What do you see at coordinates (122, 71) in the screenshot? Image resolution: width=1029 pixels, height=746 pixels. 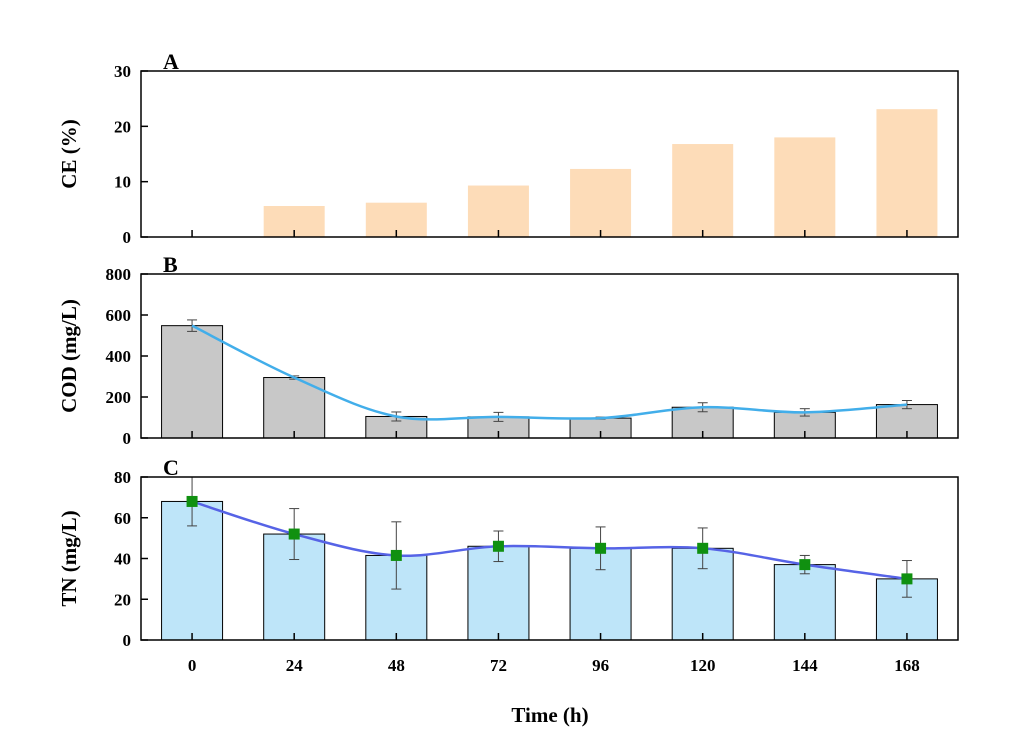 I see `y-tick-label-a-30: 30` at bounding box center [122, 71].